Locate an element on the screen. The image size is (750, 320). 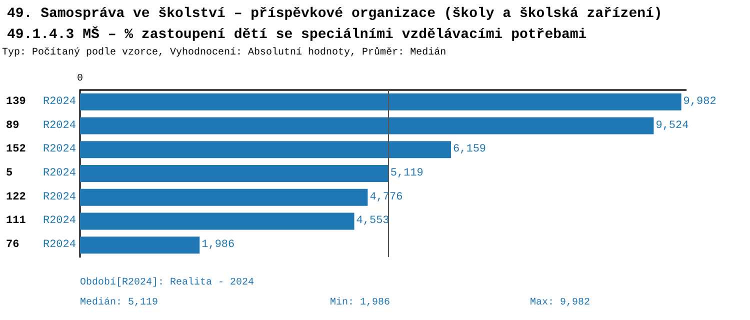
data-label: 5,119 is located at coordinates (407, 174).